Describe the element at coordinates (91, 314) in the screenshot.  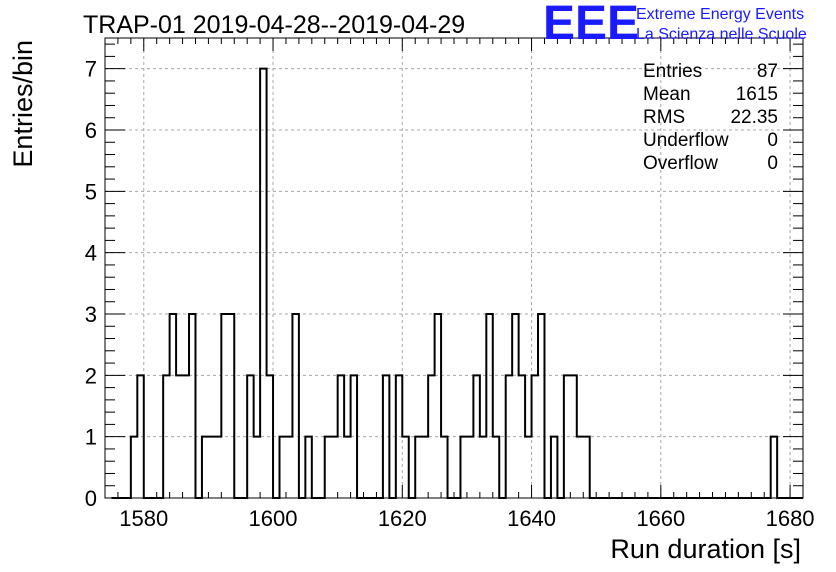
I see `y-tick-label: 3` at that location.